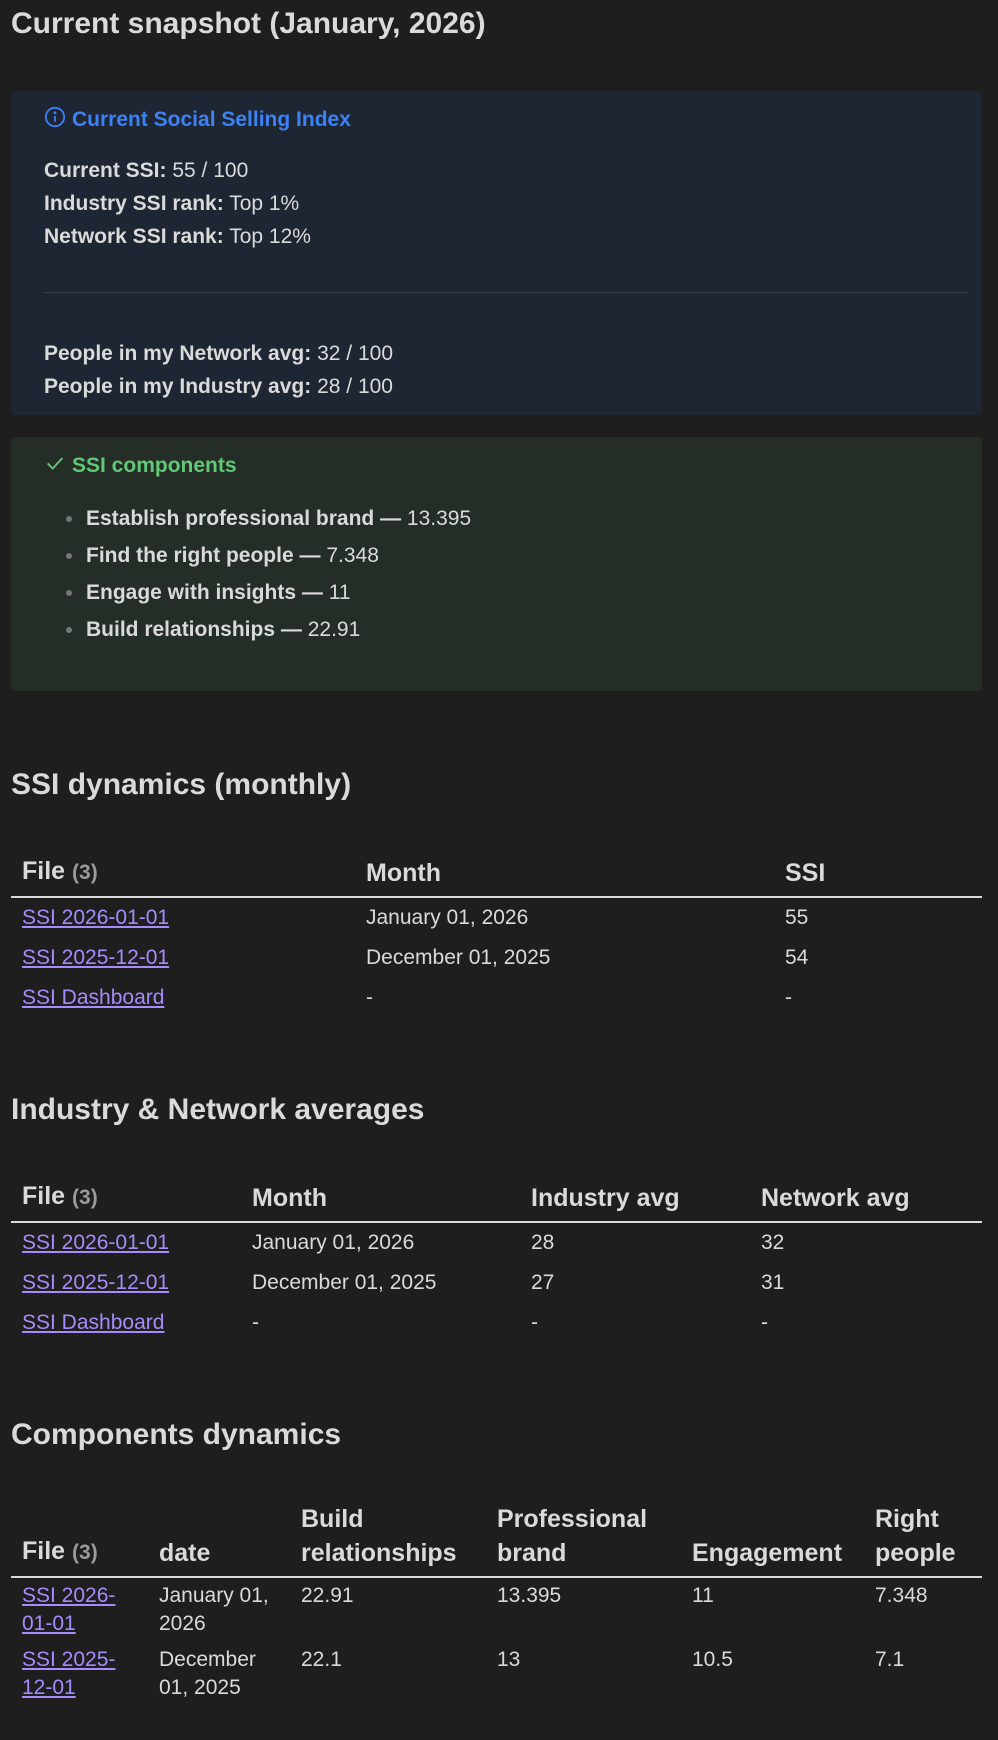 Image resolution: width=998 pixels, height=1740 pixels. What do you see at coordinates (214, 1609) in the screenshot?
I see `date-cell: January 01, 2026` at bounding box center [214, 1609].